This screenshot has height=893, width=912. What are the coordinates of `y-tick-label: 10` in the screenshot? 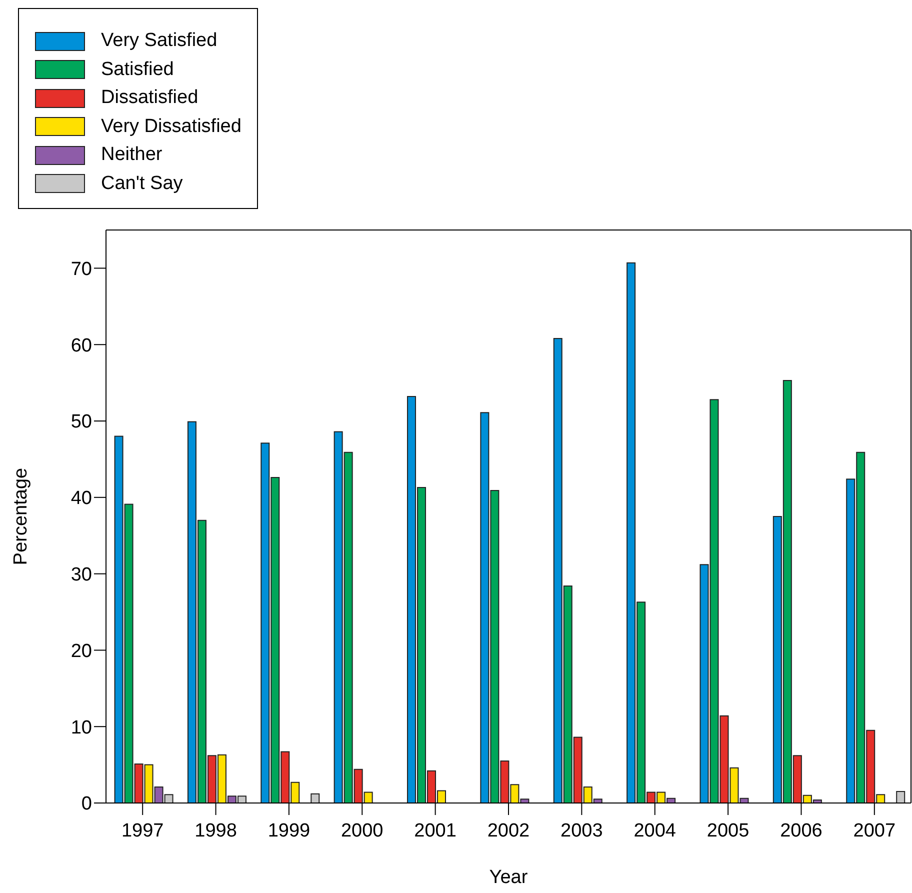 It's located at (81, 727).